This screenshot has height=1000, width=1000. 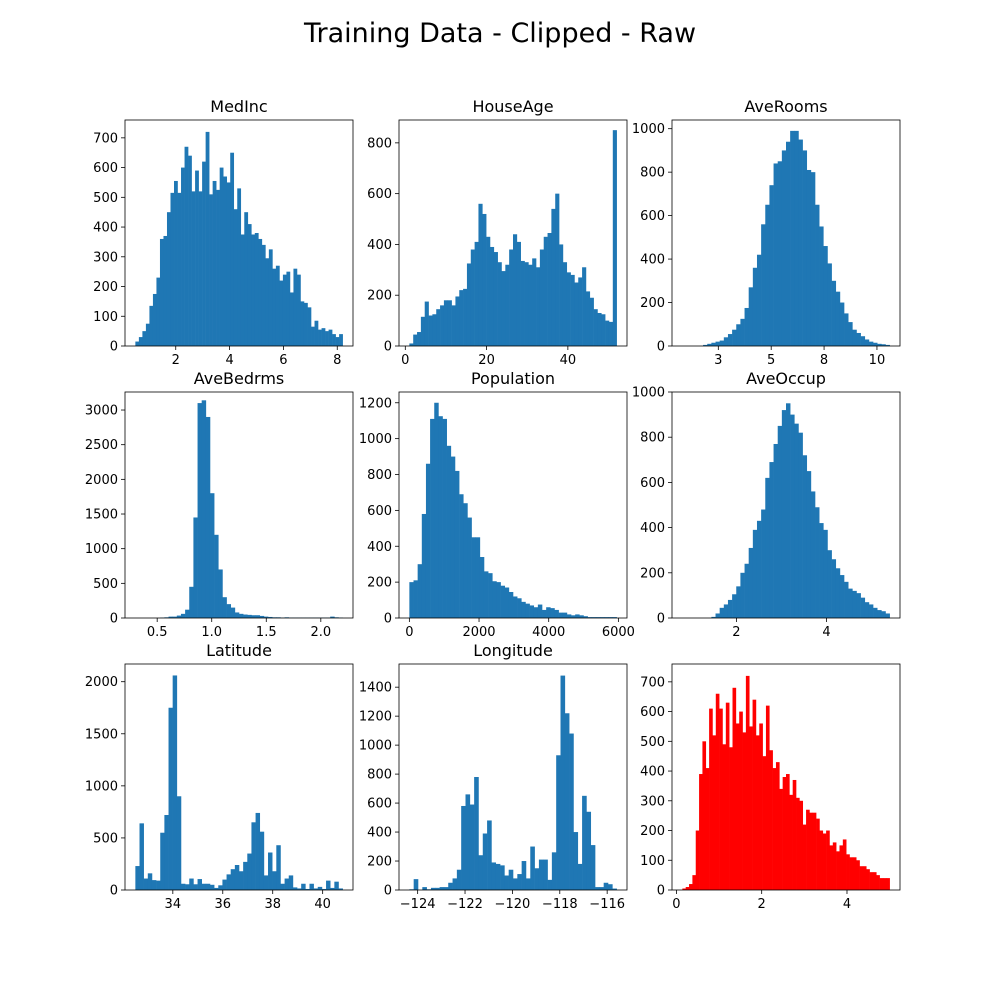 I want to click on y-tick-label: 1000, so click(x=648, y=129).